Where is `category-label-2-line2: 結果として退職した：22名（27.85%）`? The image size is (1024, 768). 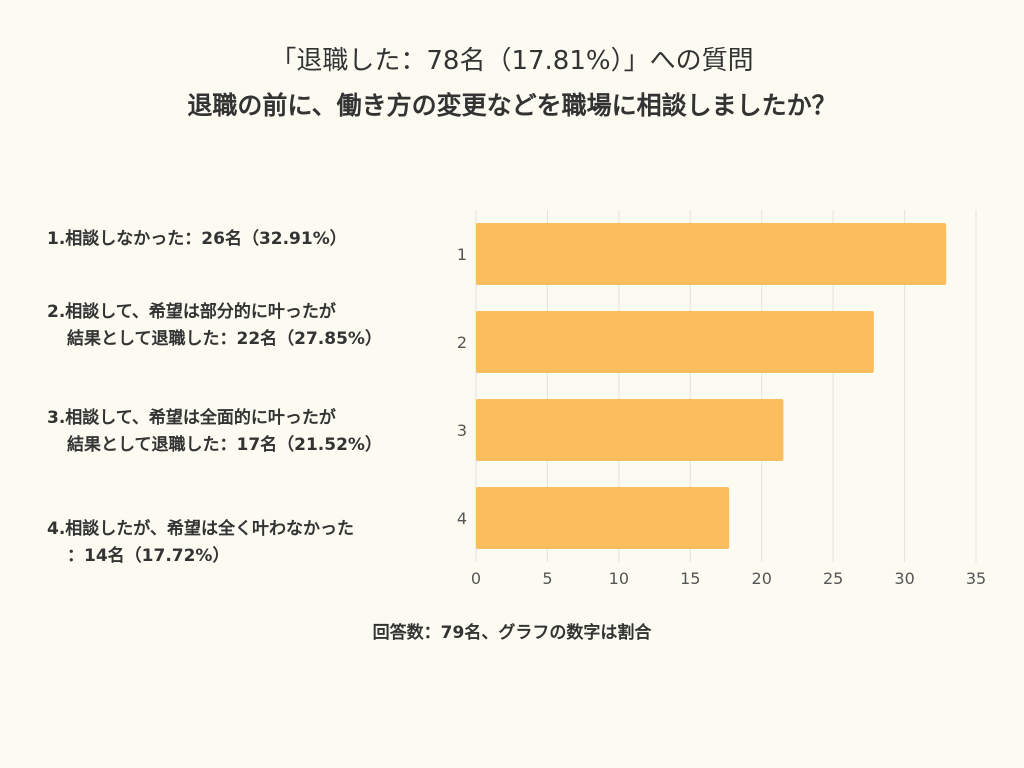
category-label-2-line2: 結果として退職した：22名（27.85%） is located at coordinates (224, 339).